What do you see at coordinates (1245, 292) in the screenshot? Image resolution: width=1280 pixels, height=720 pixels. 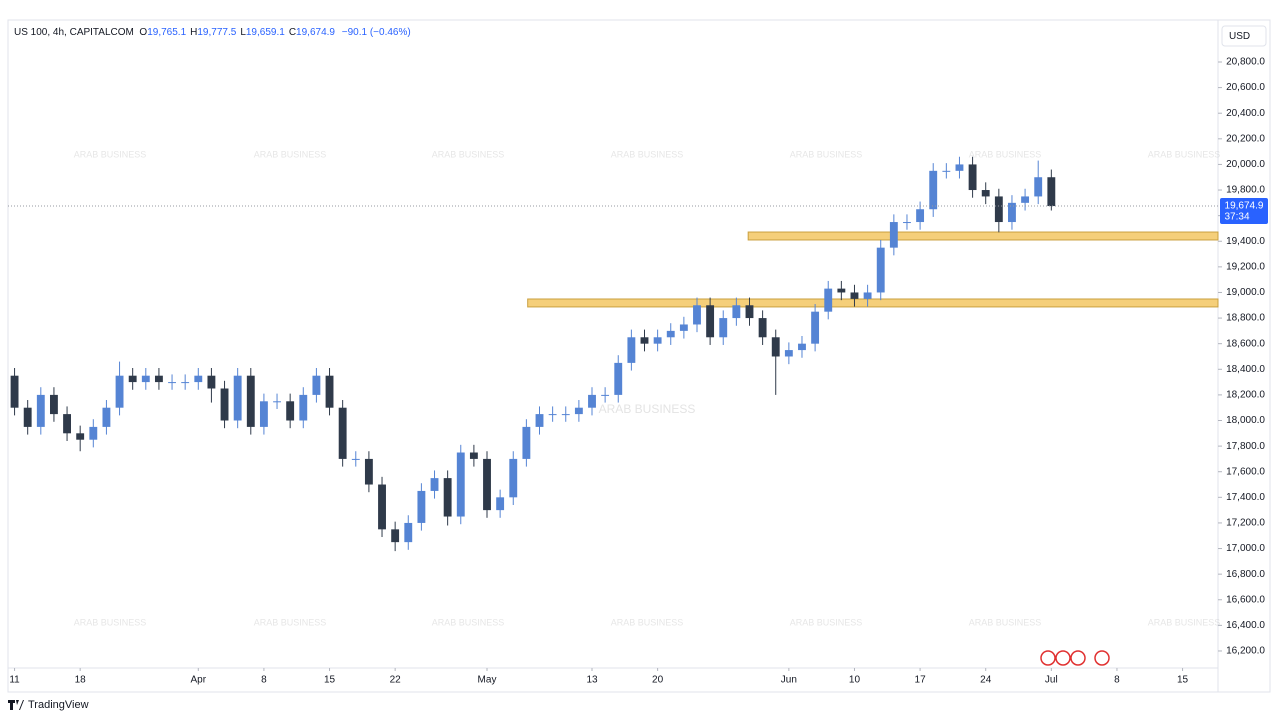 I see `y-tick-label: 19,000.0` at bounding box center [1245, 292].